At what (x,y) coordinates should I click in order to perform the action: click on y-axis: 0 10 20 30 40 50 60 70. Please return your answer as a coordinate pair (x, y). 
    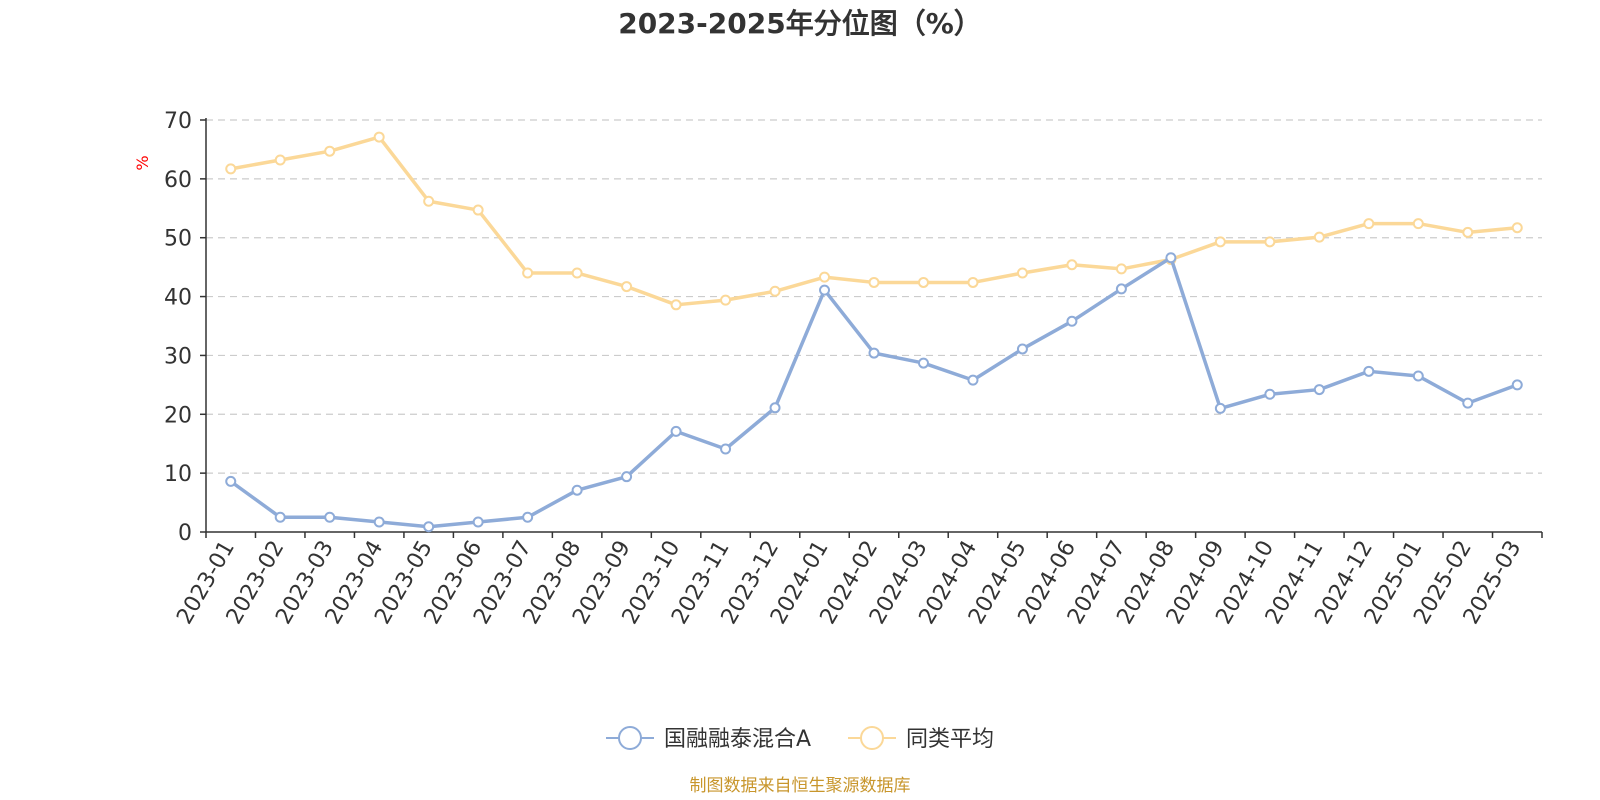
    Looking at the image, I should click on (185, 327).